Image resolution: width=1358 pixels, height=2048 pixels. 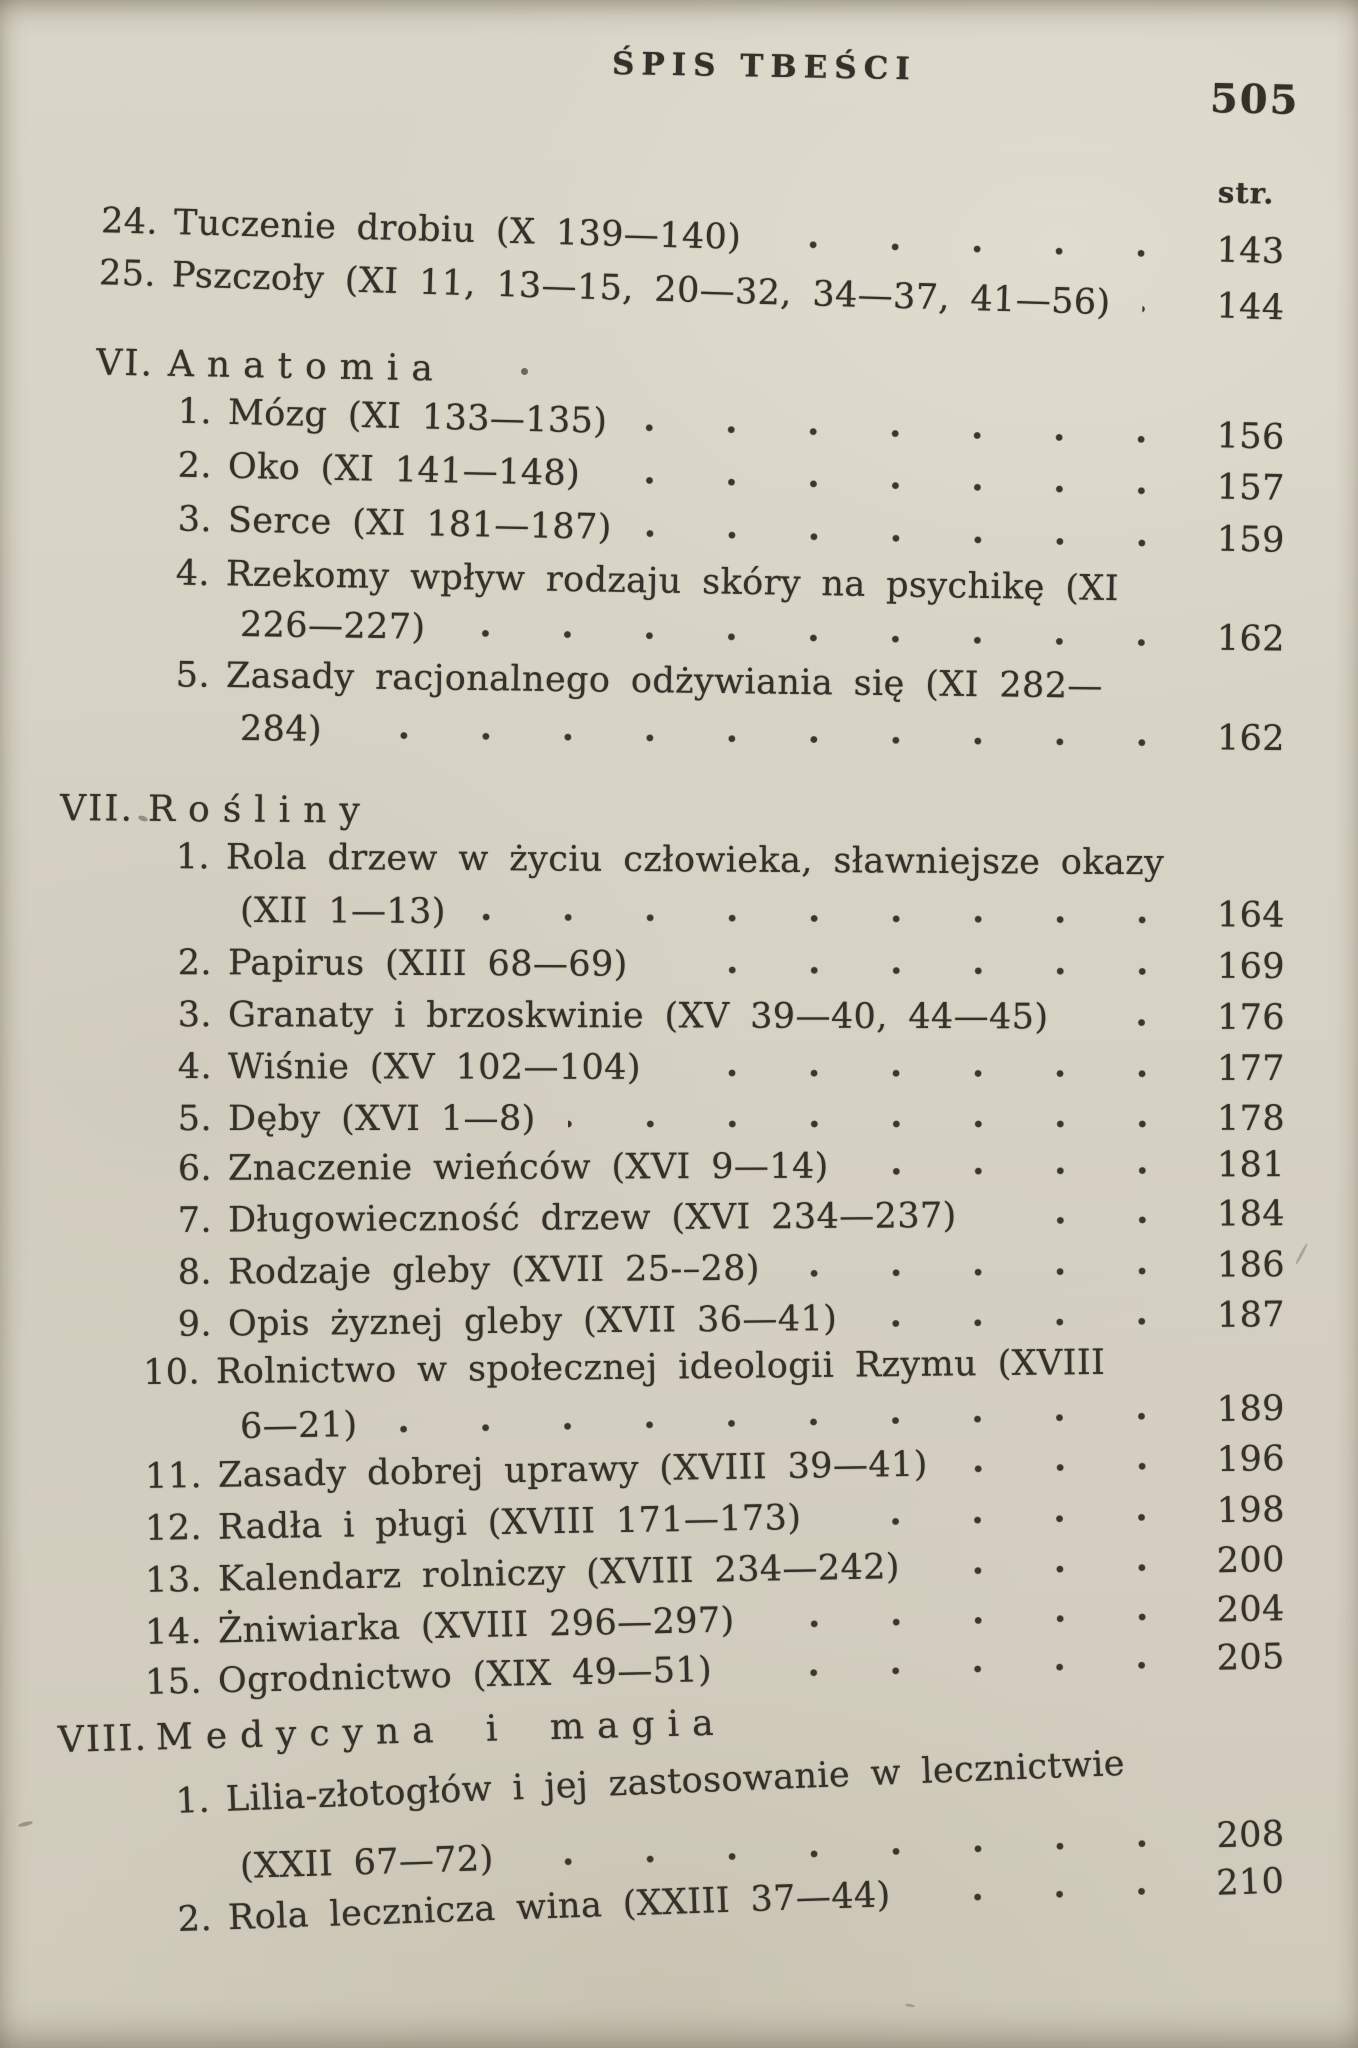 What do you see at coordinates (298, 1425) in the screenshot?
I see `entry-title-continuation: 6—21)` at bounding box center [298, 1425].